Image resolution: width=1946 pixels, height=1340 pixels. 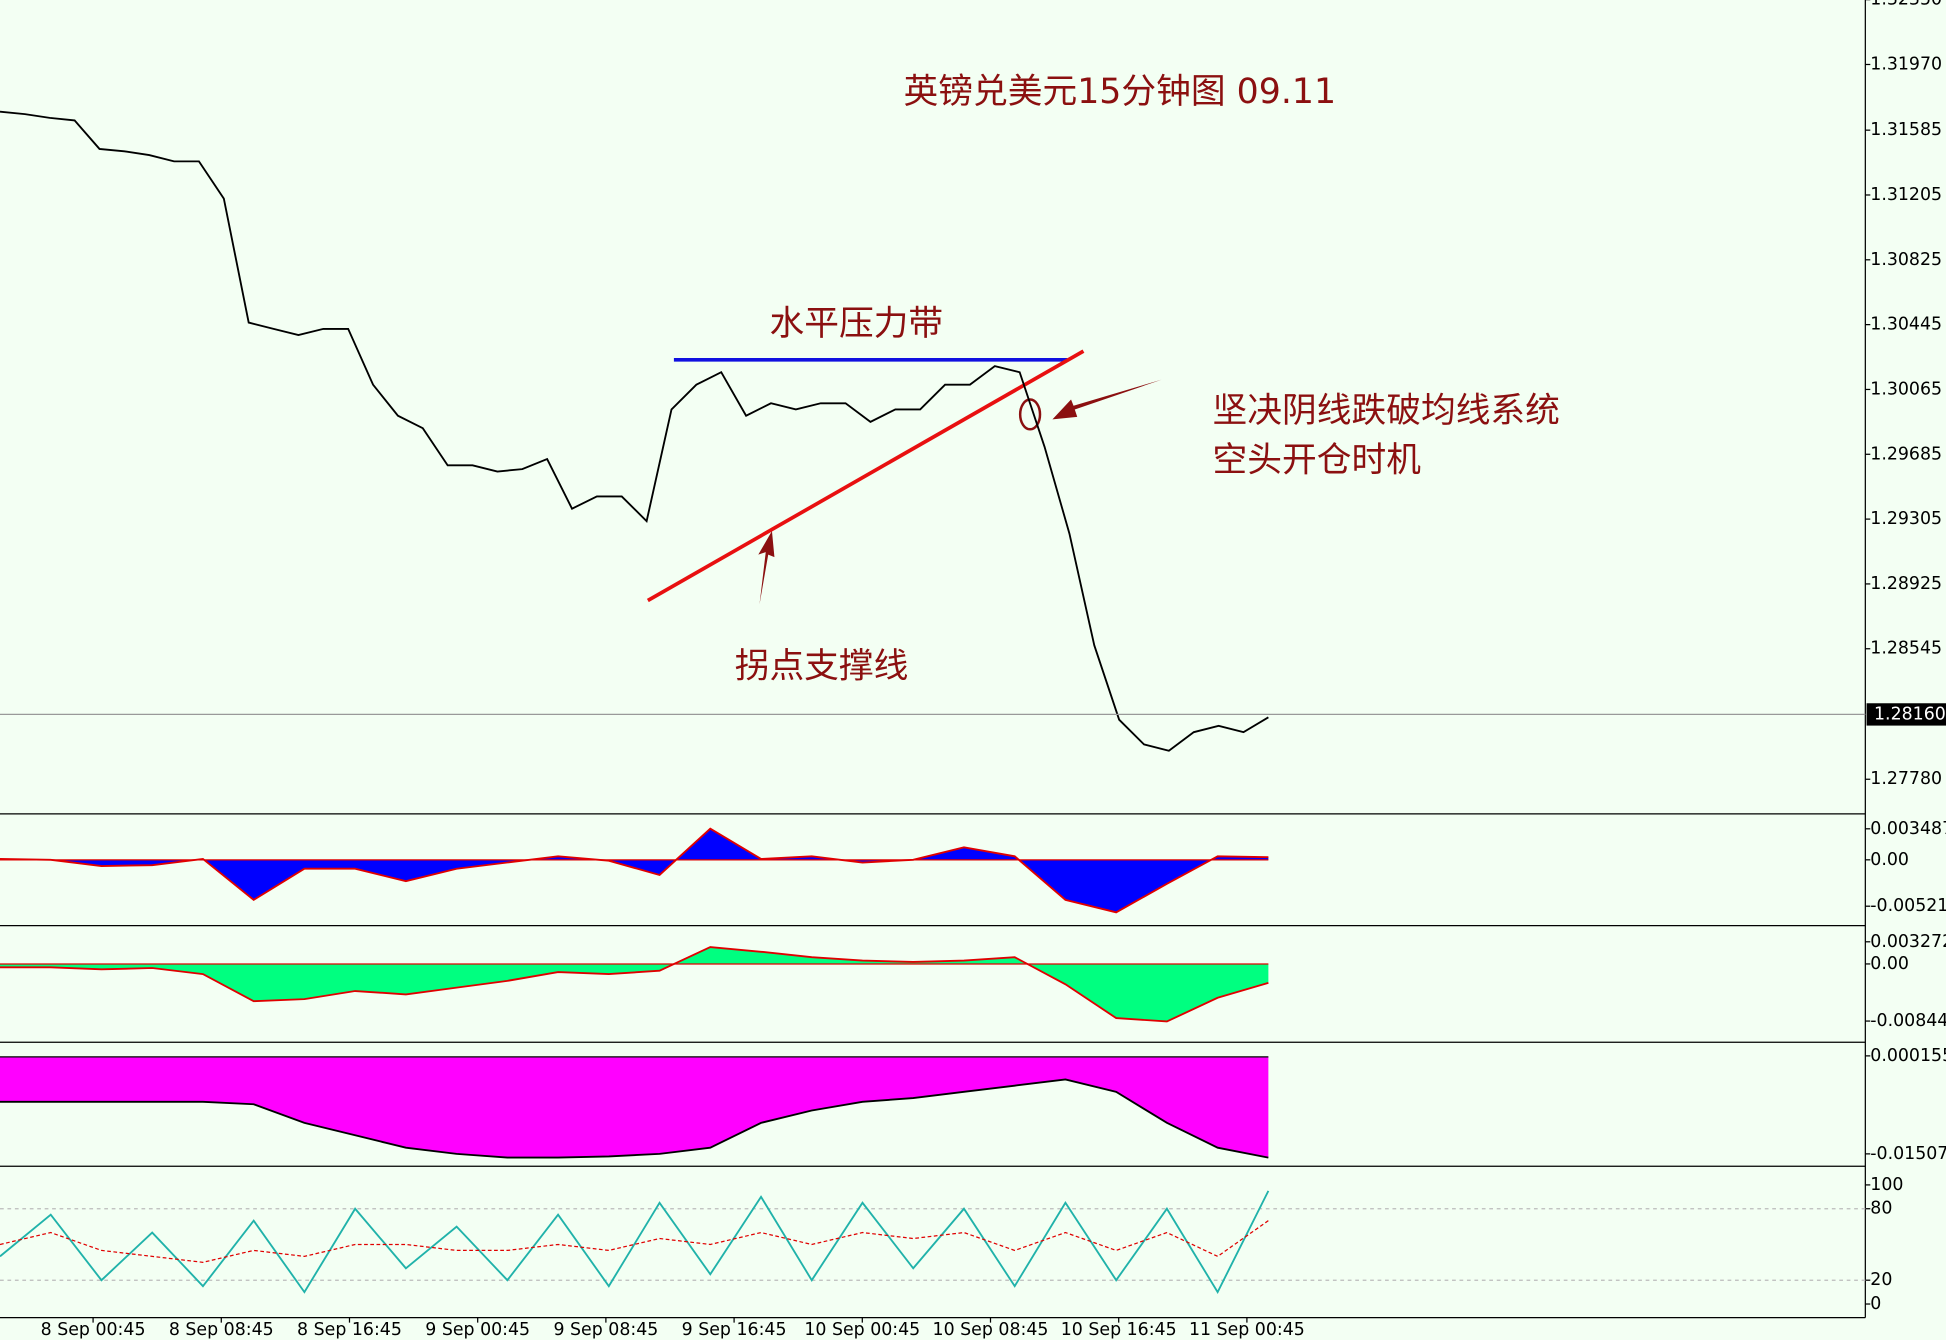 What do you see at coordinates (1881, 1209) in the screenshot?
I see `y-tick-label: 80` at bounding box center [1881, 1209].